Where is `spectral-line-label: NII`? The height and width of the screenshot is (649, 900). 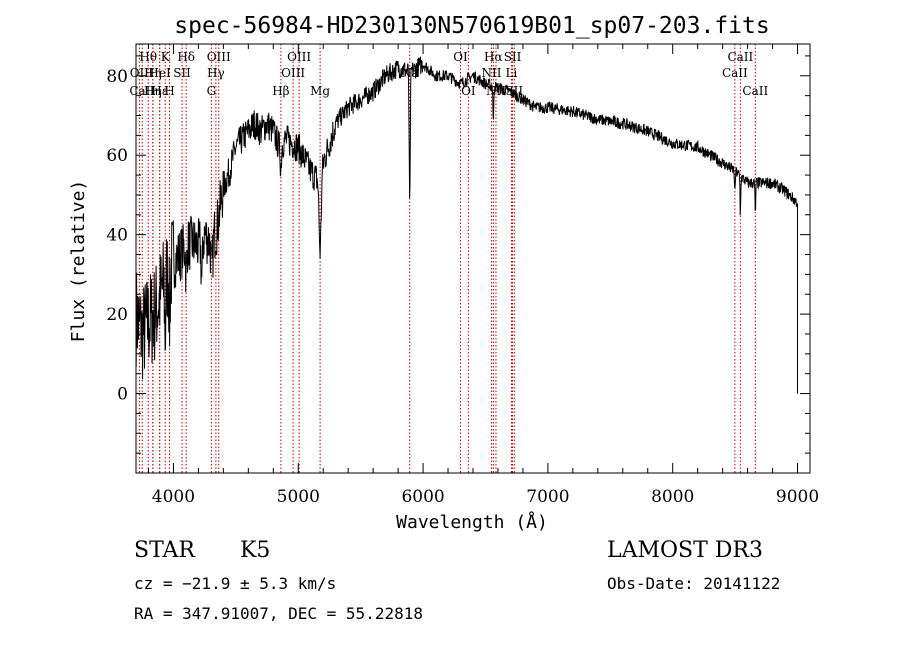
spectral-line-label: NII is located at coordinates (491, 73).